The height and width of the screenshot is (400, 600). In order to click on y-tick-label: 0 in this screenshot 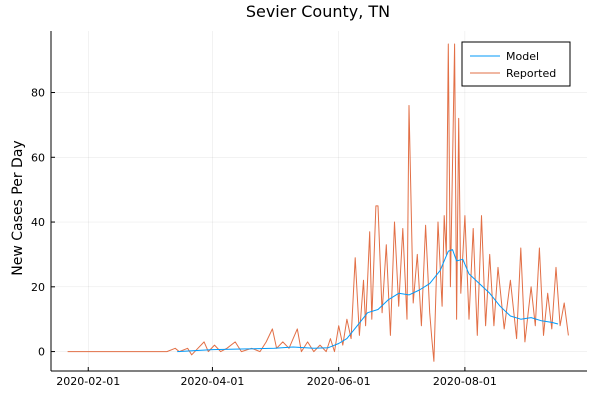, I will do `click(41, 352)`.